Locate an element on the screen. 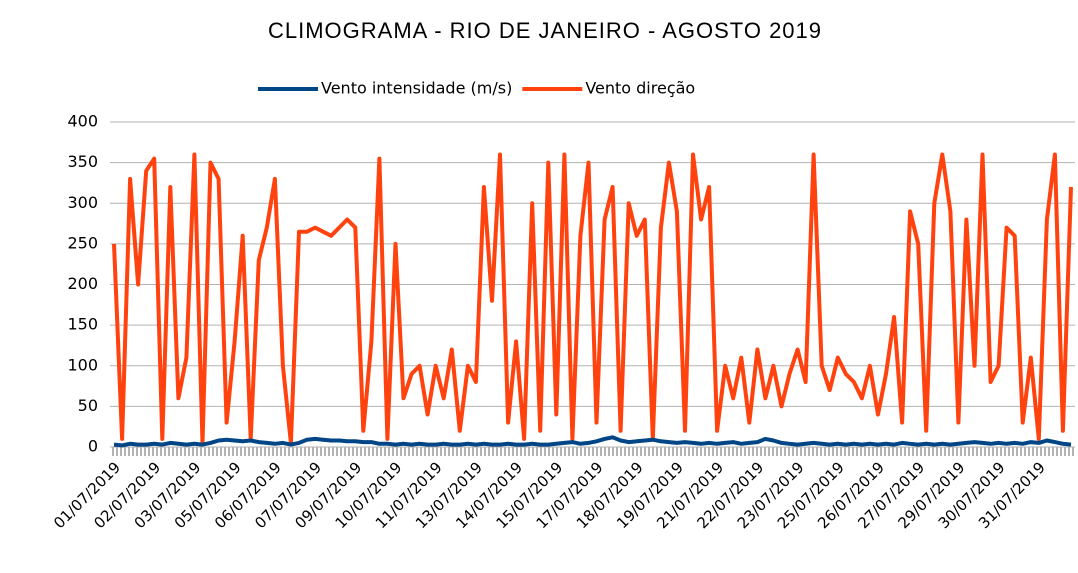  y-tick-label: 150 is located at coordinates (82, 324).